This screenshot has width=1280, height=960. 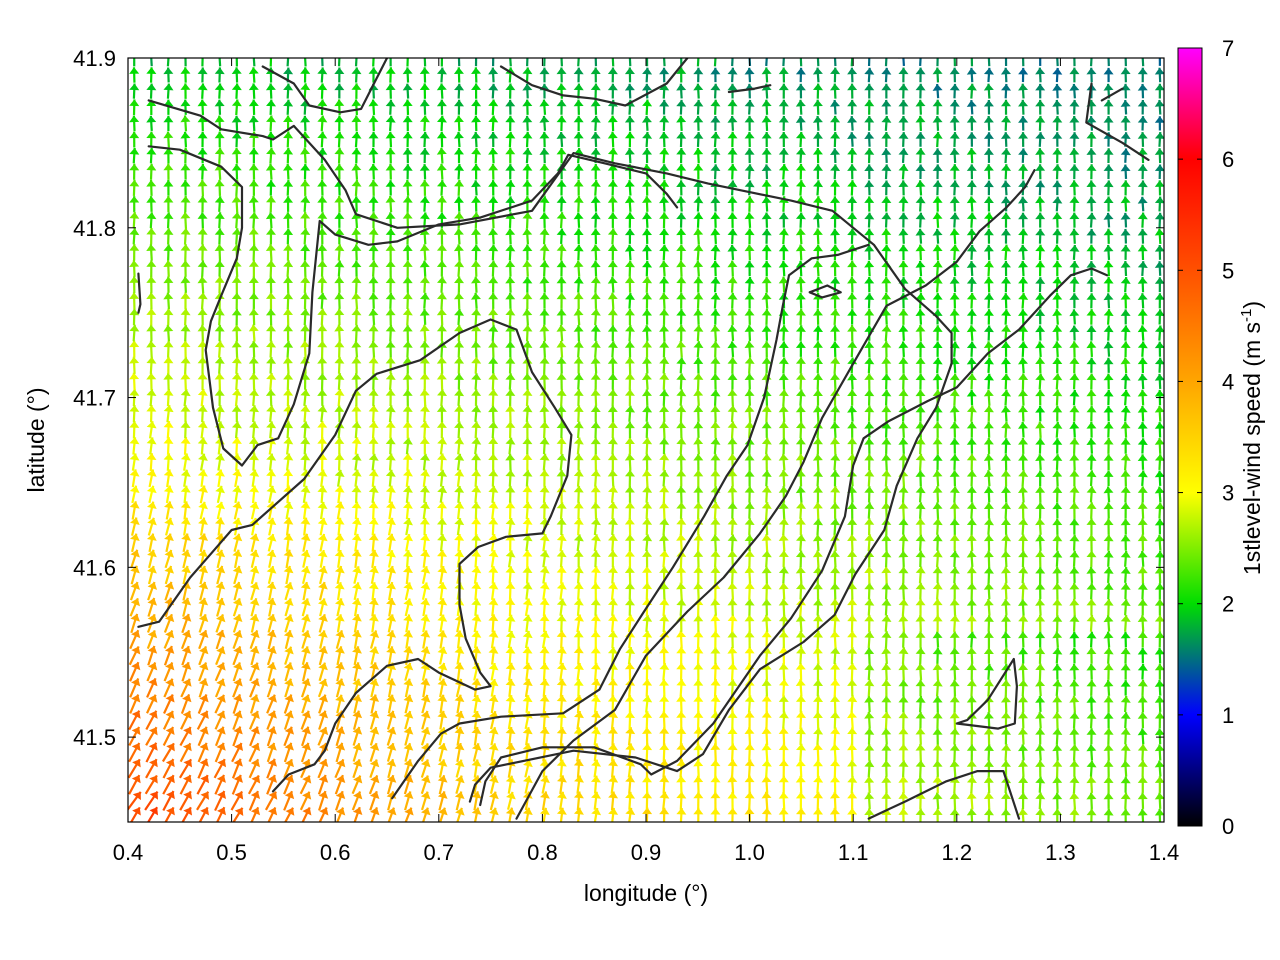 I want to click on colorbar-tick-label-3: 3, so click(x=1228, y=493).